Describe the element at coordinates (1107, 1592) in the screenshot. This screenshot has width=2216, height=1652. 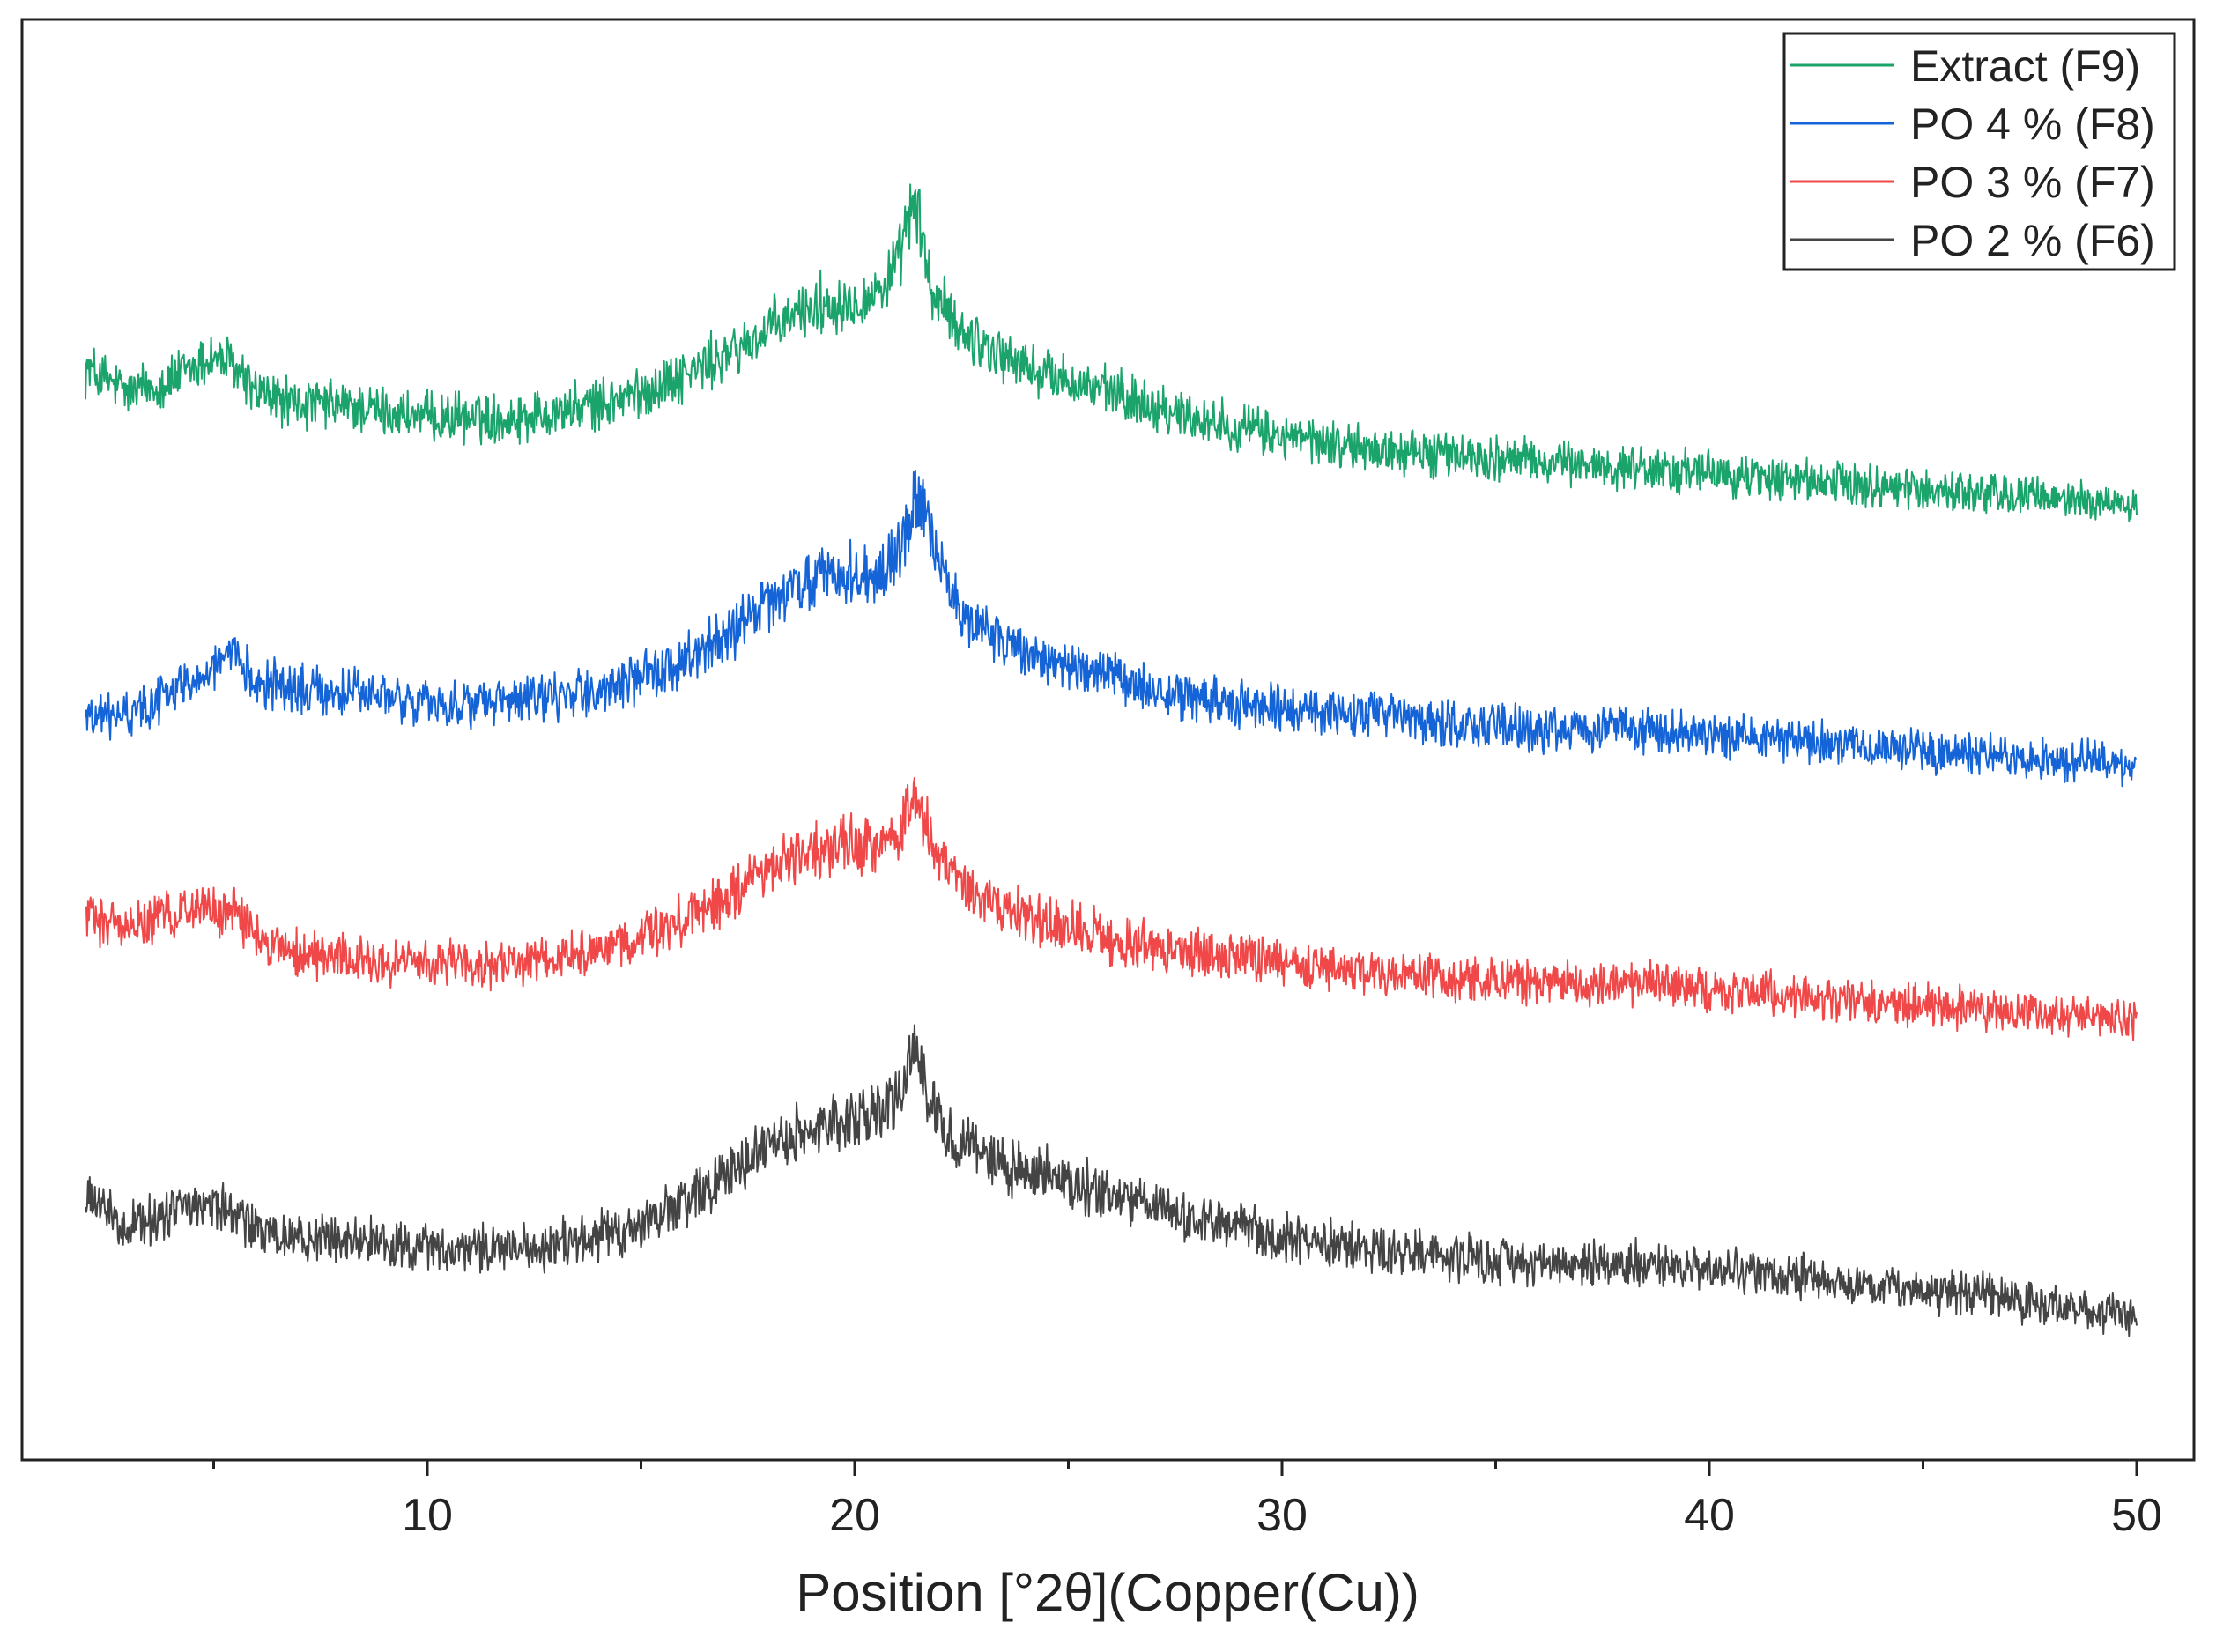
I see `x-axis-label: Position [°2θ](Copper(Cu))` at that location.